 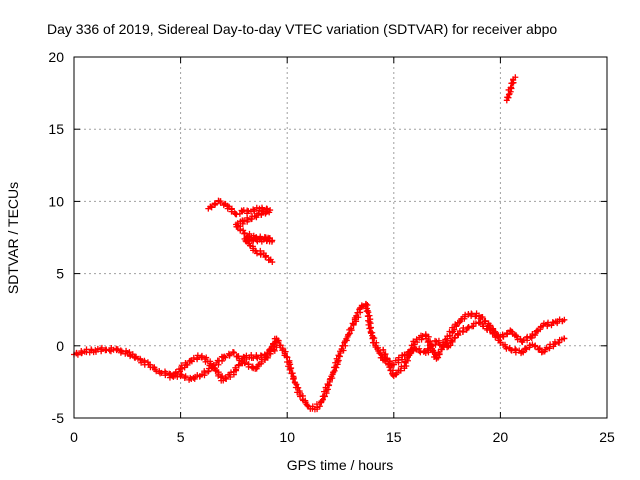 I want to click on x-tick-label: 0, so click(x=74, y=437).